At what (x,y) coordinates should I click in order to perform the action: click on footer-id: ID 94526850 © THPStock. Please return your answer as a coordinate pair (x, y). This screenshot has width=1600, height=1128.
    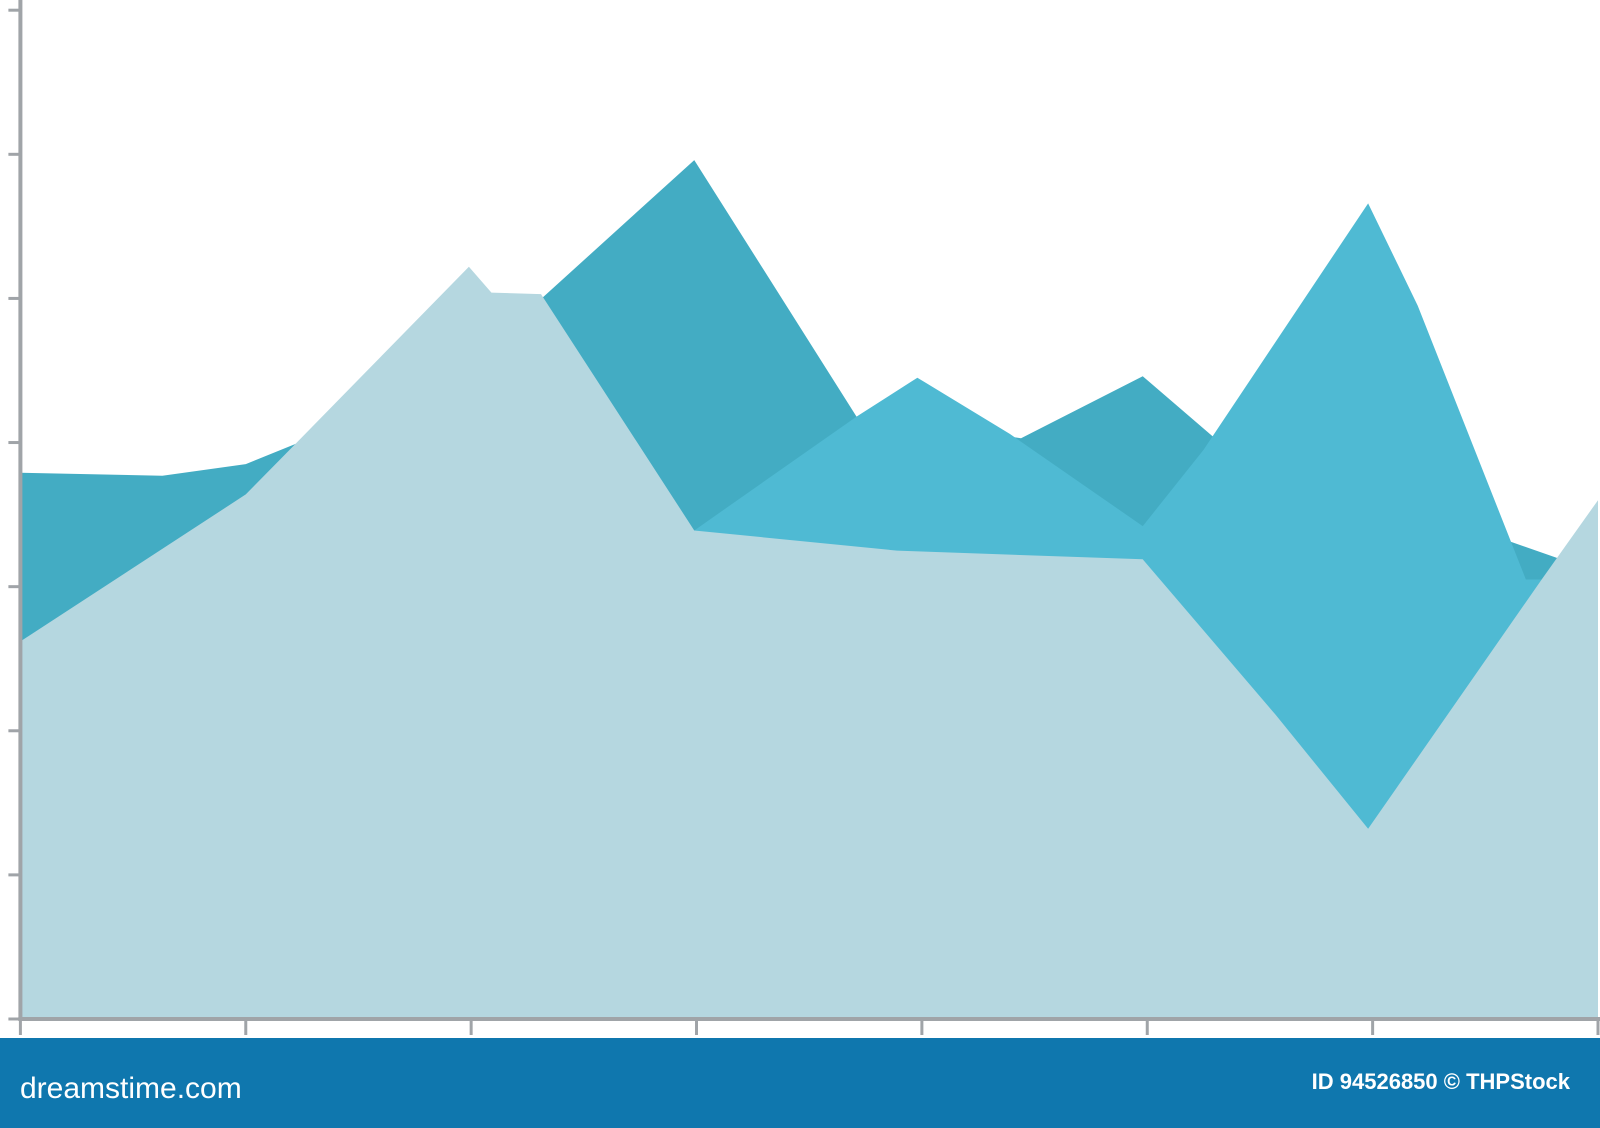
    Looking at the image, I should click on (1441, 1081).